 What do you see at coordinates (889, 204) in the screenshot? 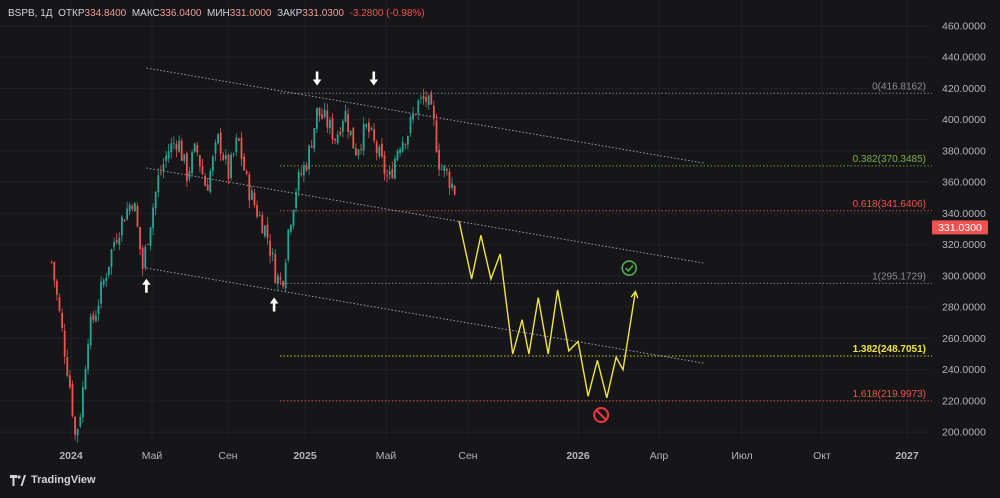
I see `fib-level-label: 0.618(341.6406)` at bounding box center [889, 204].